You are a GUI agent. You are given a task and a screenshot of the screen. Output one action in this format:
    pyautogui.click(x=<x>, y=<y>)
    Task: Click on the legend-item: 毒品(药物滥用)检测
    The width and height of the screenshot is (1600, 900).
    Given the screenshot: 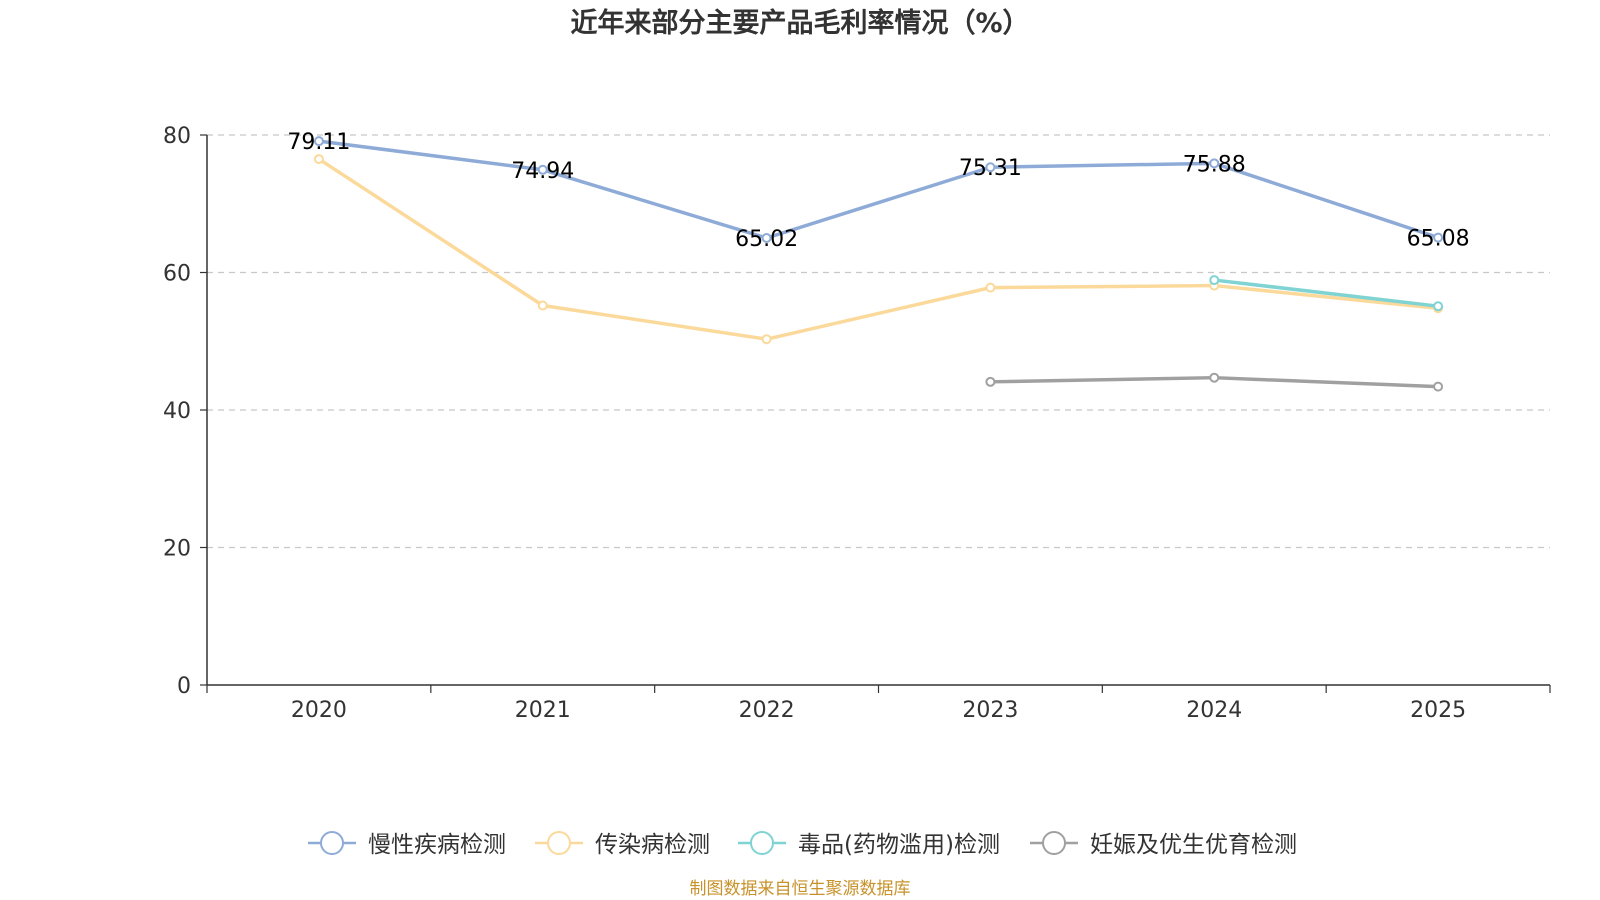 What is the action you would take?
    pyautogui.click(x=869, y=844)
    